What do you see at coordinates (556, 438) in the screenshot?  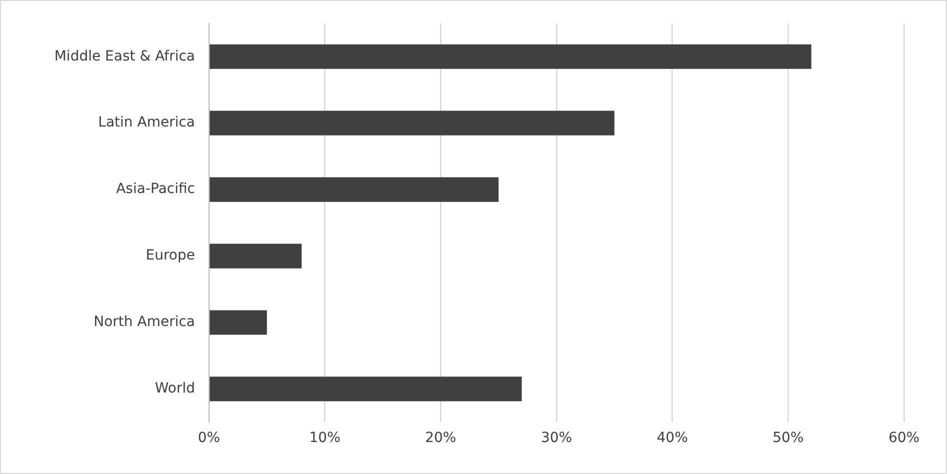 I see `x-tick-label: 30%` at bounding box center [556, 438].